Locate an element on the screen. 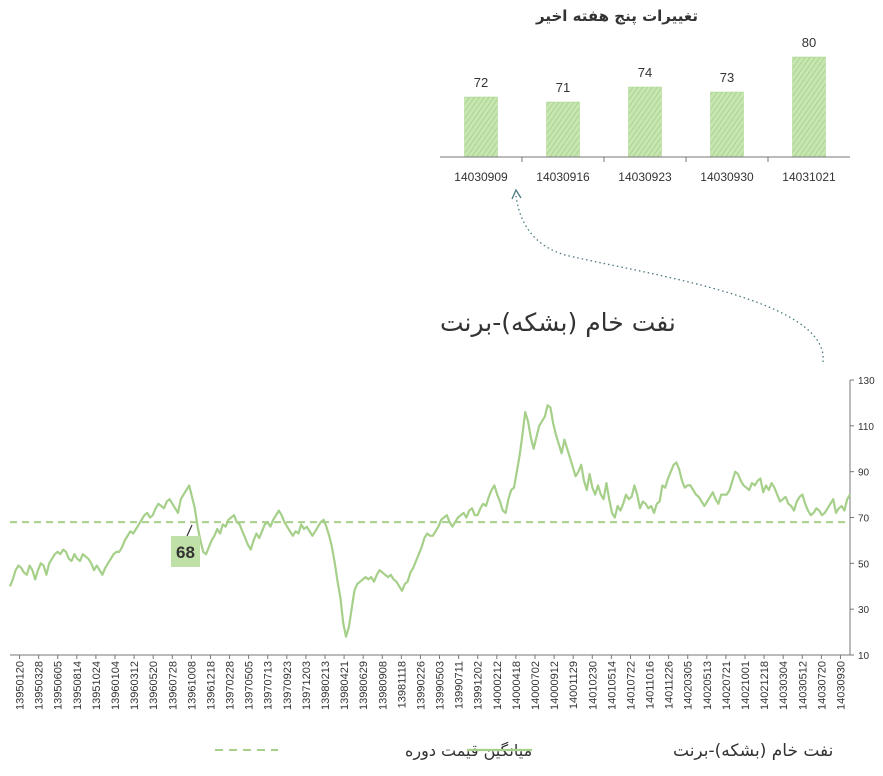  x-tick-label: 14030512 is located at coordinates (803, 685).